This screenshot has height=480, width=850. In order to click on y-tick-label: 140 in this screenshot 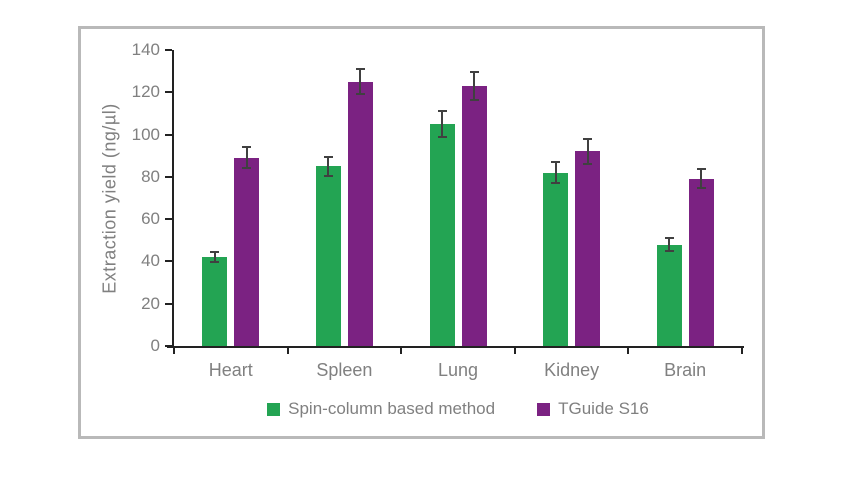, I will do `click(145, 49)`.